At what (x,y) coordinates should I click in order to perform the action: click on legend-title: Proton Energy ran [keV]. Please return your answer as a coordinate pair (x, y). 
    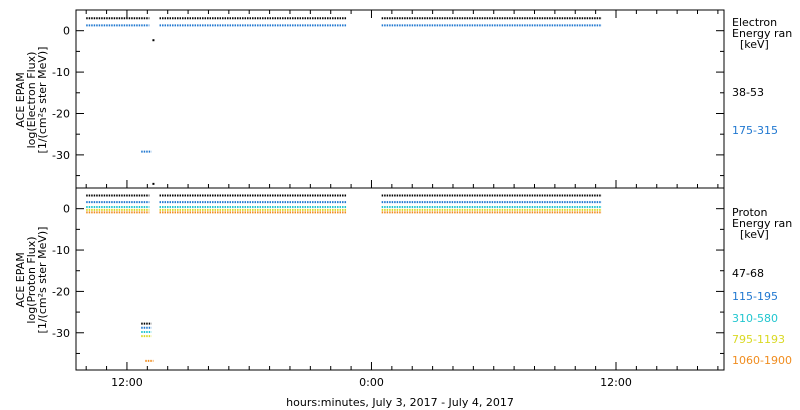
    Looking at the image, I should click on (762, 223).